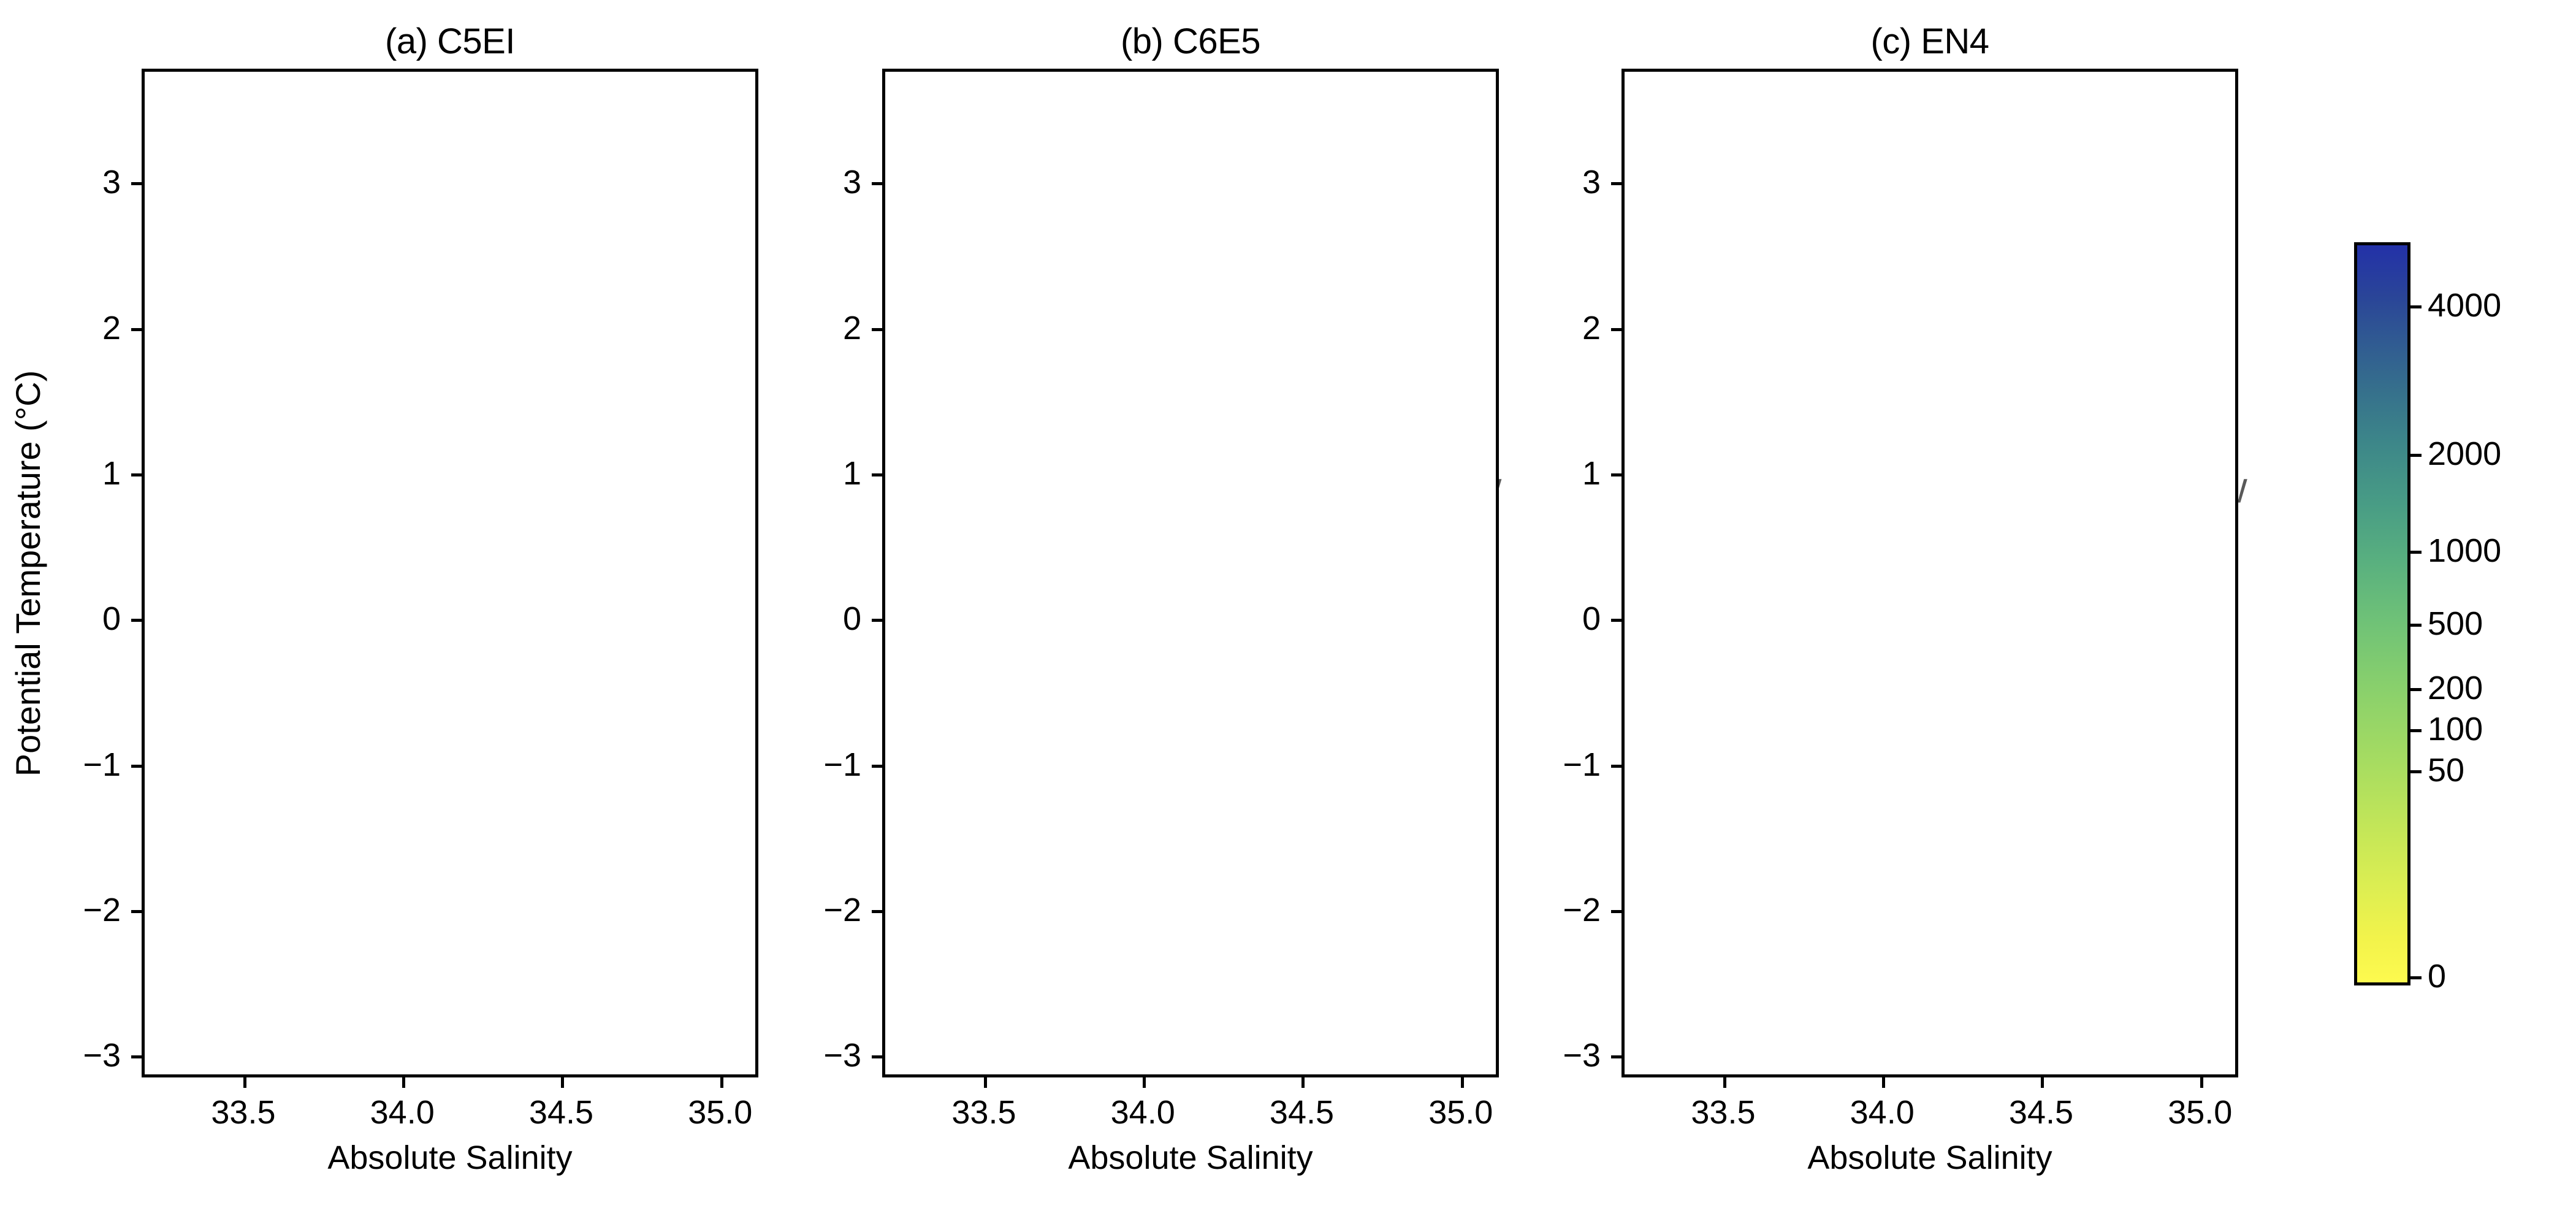 The height and width of the screenshot is (1205, 2576). What do you see at coordinates (450, 41) in the screenshot?
I see `panel-title-c5ei: (a) C5EI` at bounding box center [450, 41].